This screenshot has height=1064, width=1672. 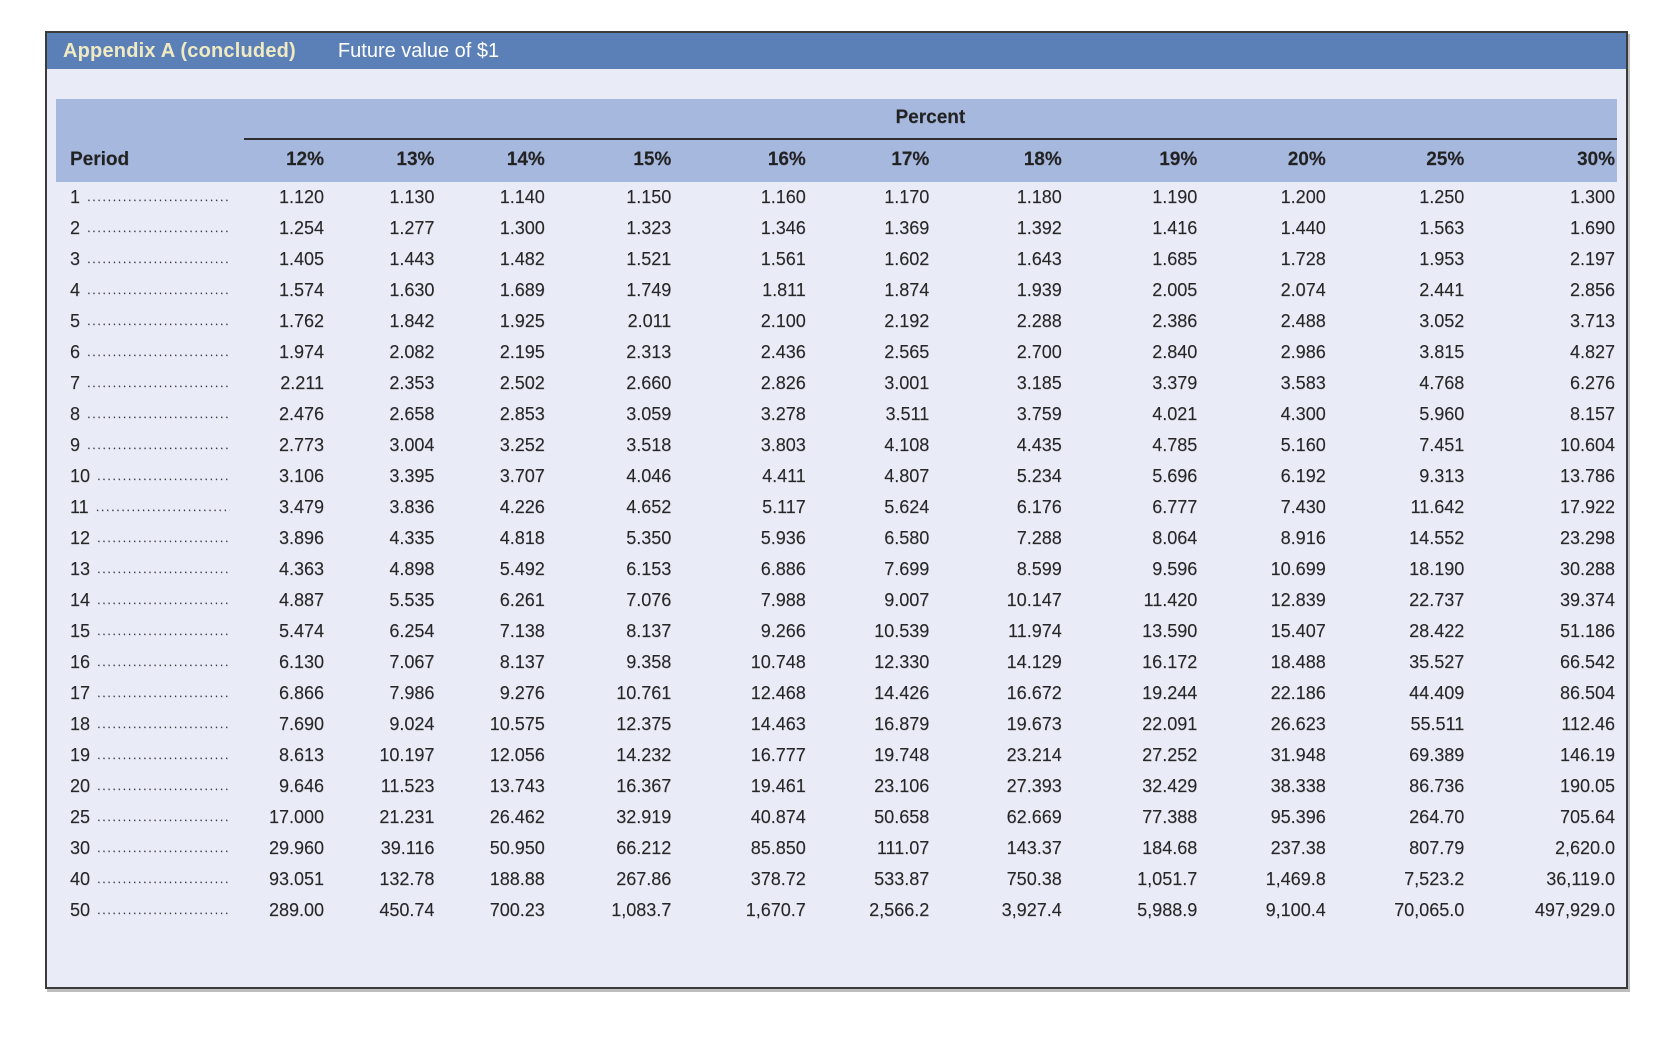 What do you see at coordinates (1039, 538) in the screenshot?
I see `value-cell: 7.288` at bounding box center [1039, 538].